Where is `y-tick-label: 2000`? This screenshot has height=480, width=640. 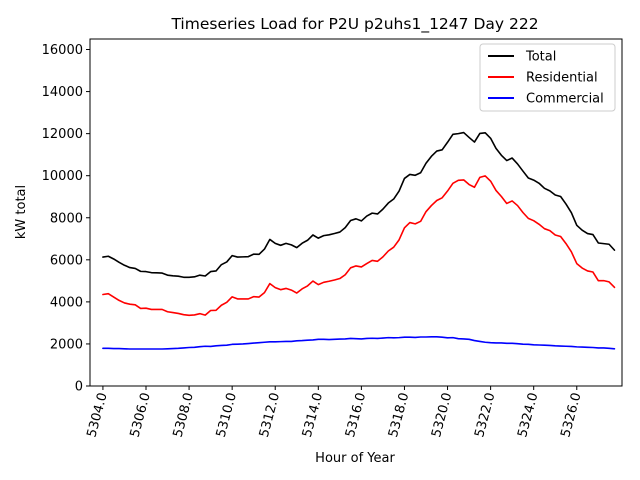
y-tick-label: 2000 is located at coordinates (66, 344).